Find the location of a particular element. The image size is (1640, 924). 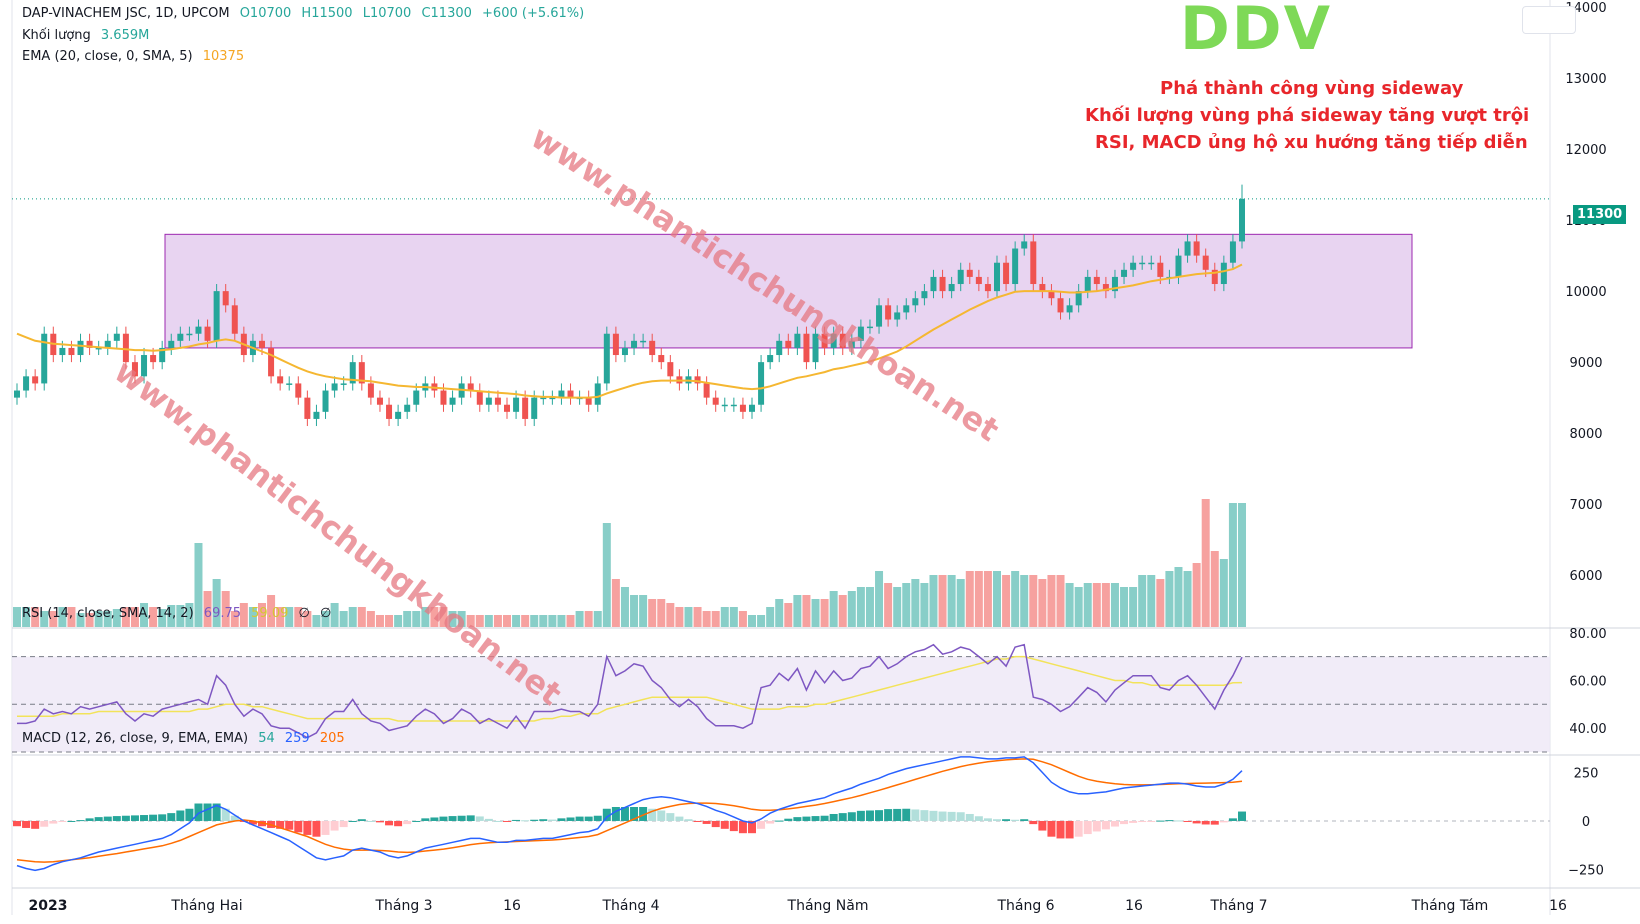

time-tick-label: Tháng 6 is located at coordinates (1025, 906).